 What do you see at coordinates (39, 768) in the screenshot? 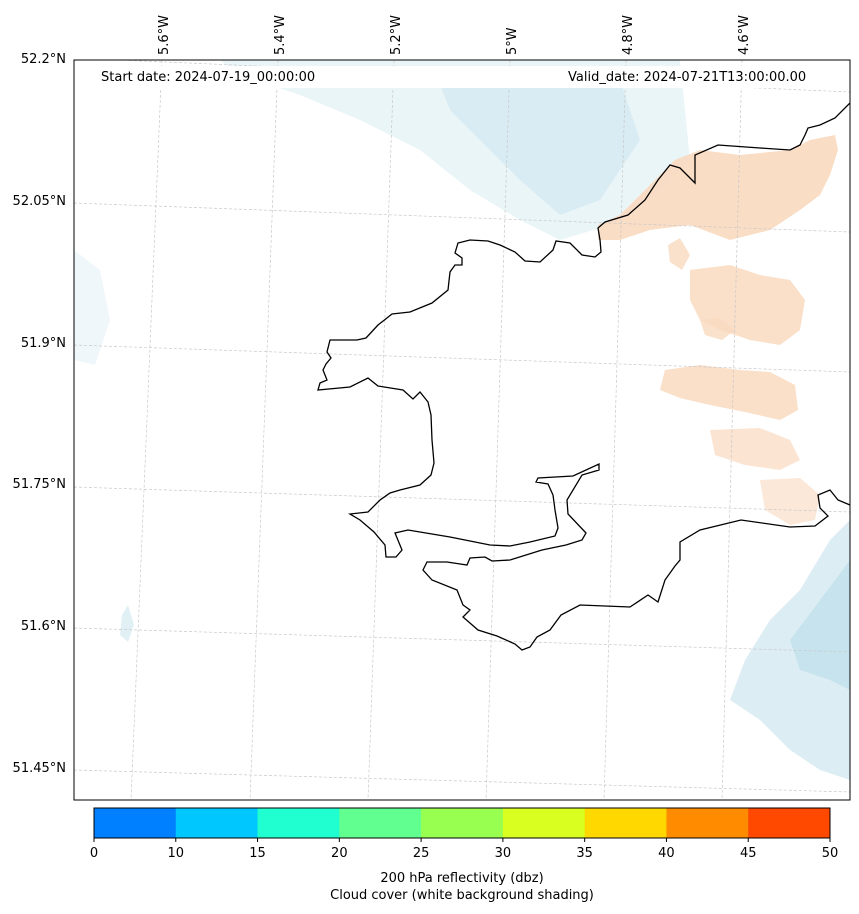
I see `lat-label: 51.45°N` at bounding box center [39, 768].